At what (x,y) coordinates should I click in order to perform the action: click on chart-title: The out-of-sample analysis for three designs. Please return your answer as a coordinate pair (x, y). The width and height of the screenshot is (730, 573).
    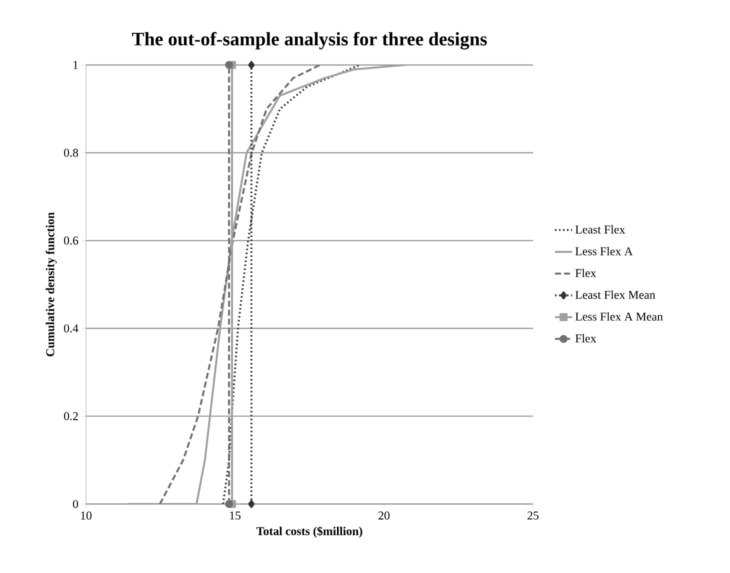
    Looking at the image, I should click on (309, 41).